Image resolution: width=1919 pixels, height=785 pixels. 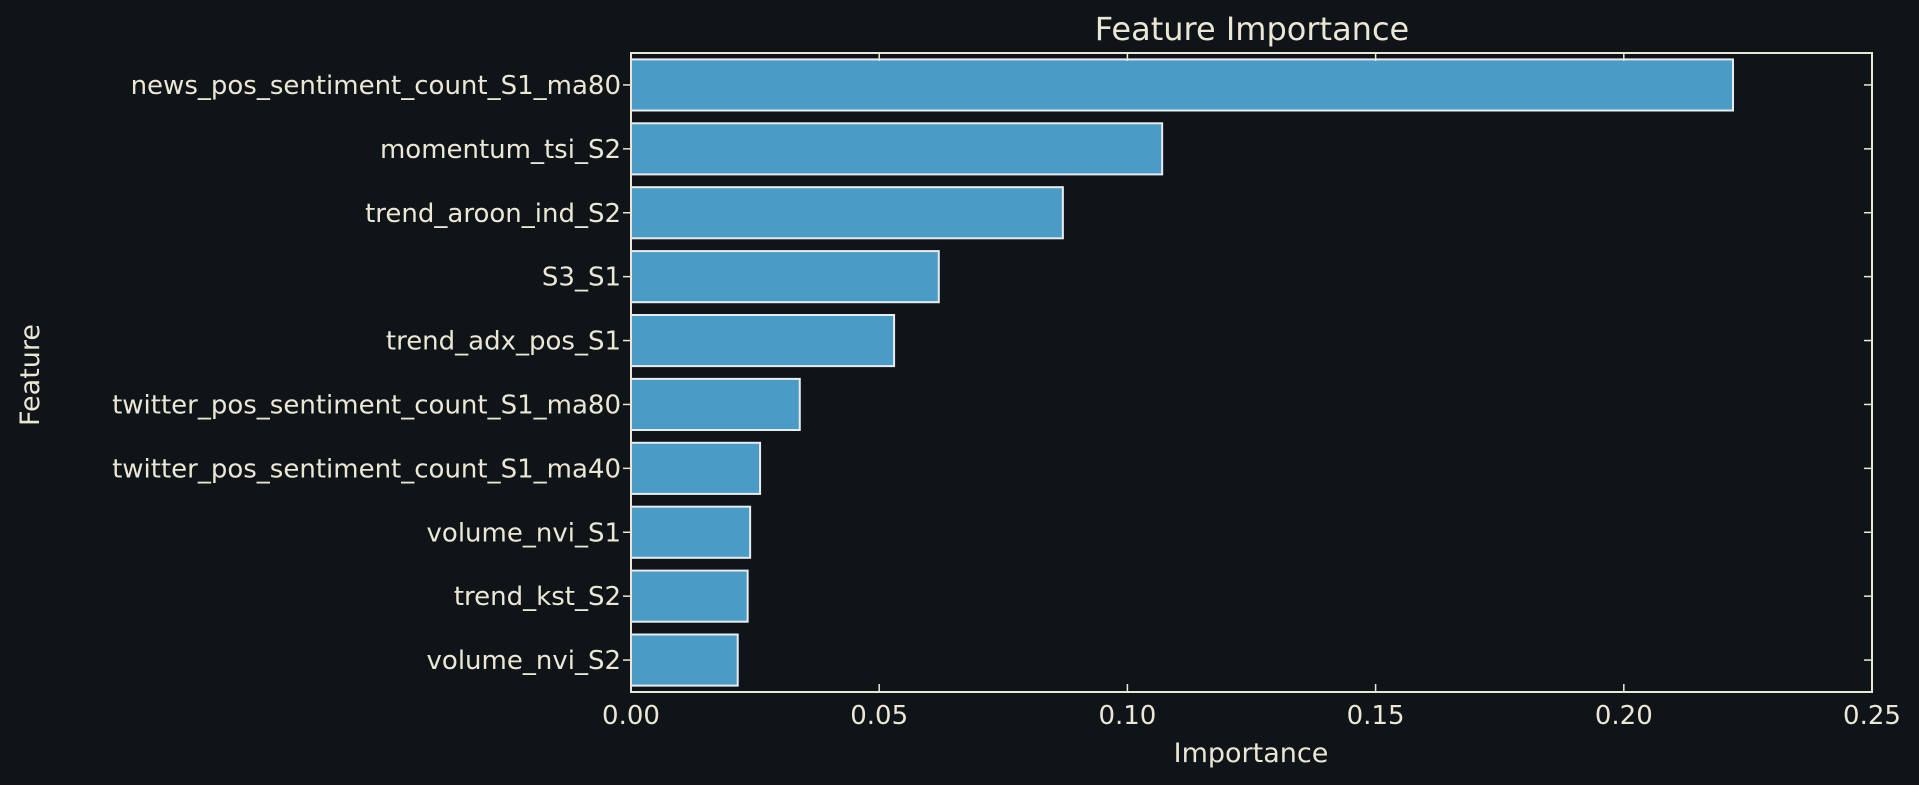 What do you see at coordinates (537, 597) in the screenshot?
I see `y-tick-label: trend_kst_S2` at bounding box center [537, 597].